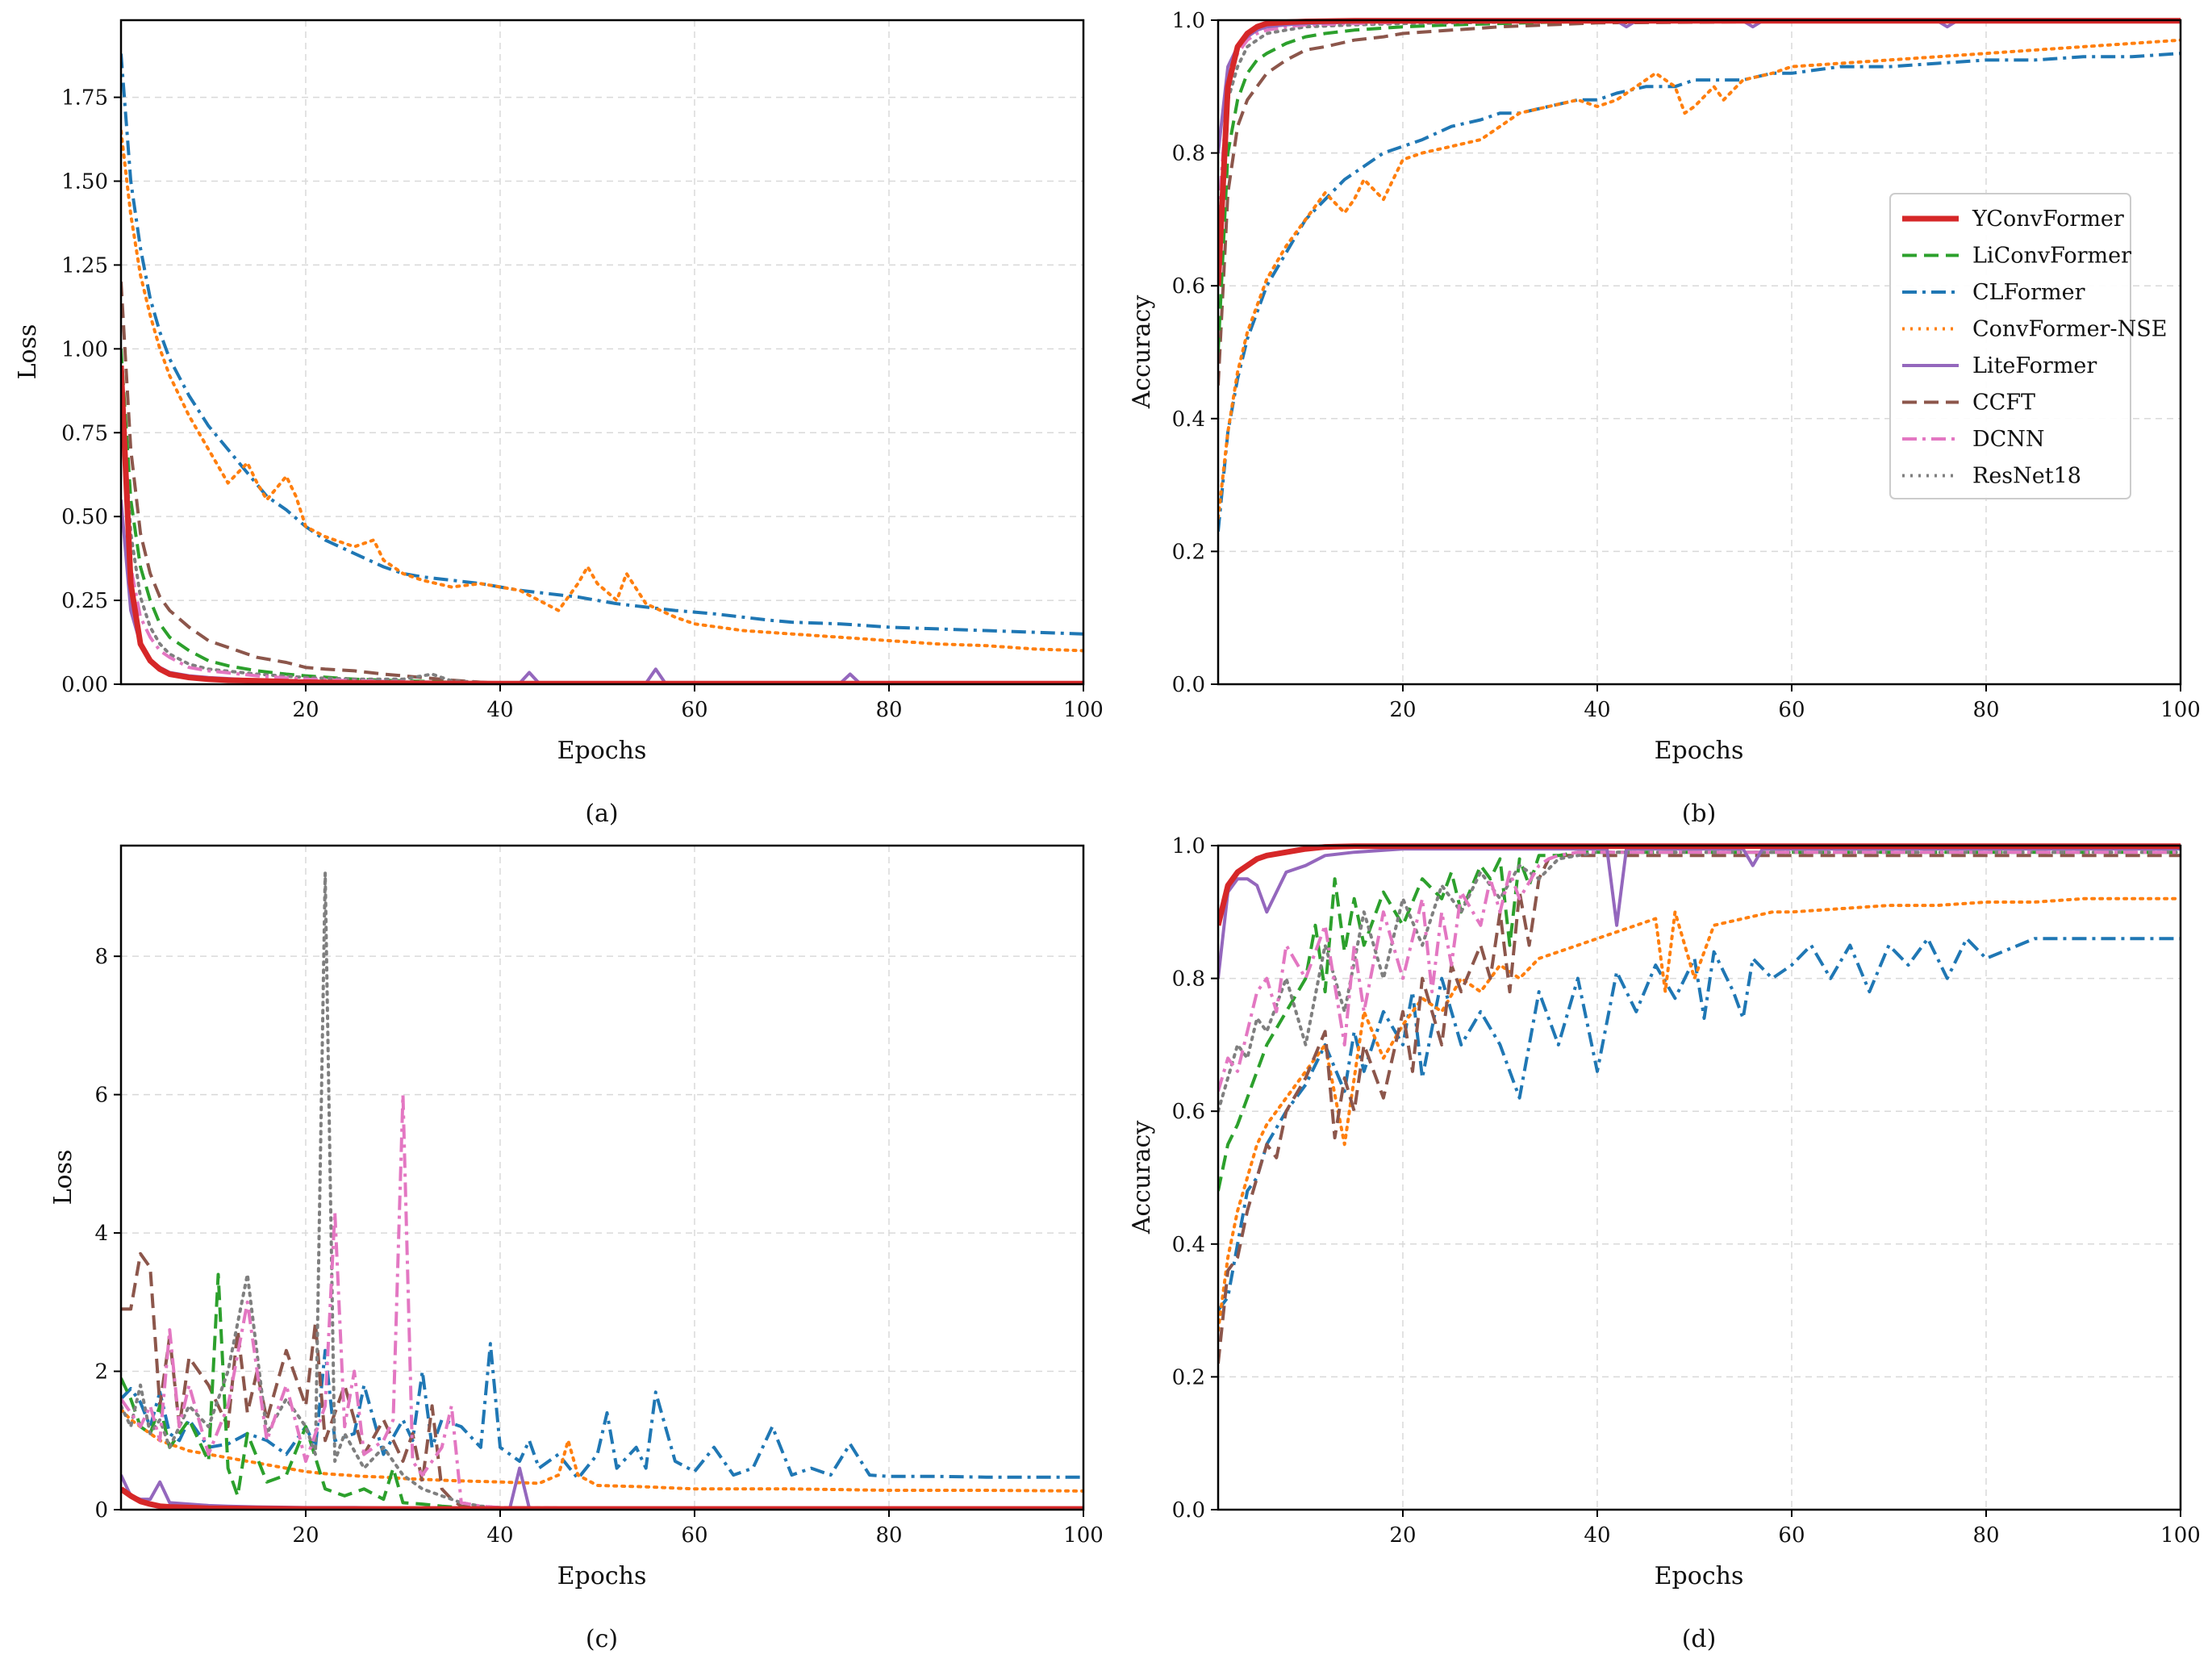  What do you see at coordinates (888, 1536) in the screenshot?
I see `x-tick-label-c-3: 80` at bounding box center [888, 1536].